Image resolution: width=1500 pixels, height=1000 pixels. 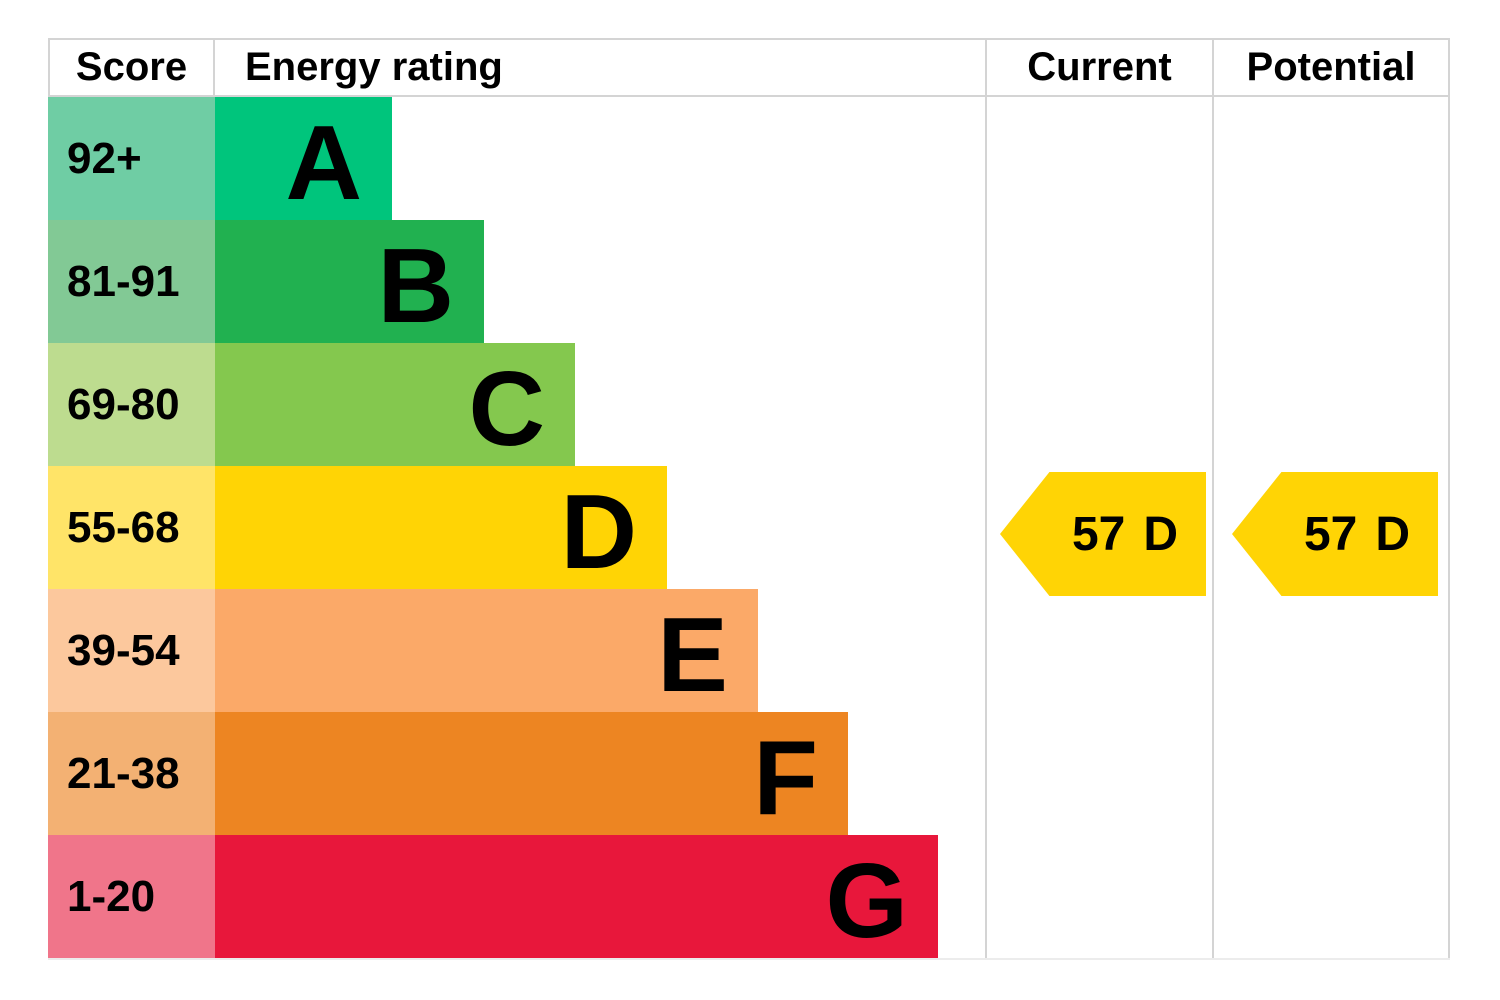 I want to click on score-range: 21-38, so click(x=131, y=773).